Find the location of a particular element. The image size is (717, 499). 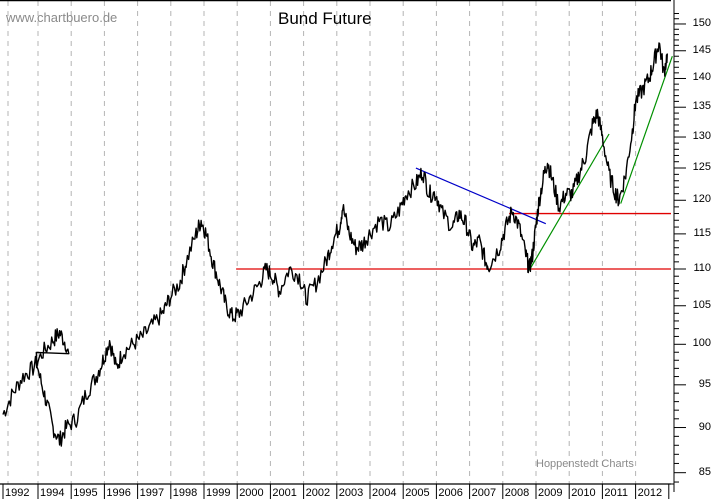

x-tick-label: 2012 is located at coordinates (650, 493).